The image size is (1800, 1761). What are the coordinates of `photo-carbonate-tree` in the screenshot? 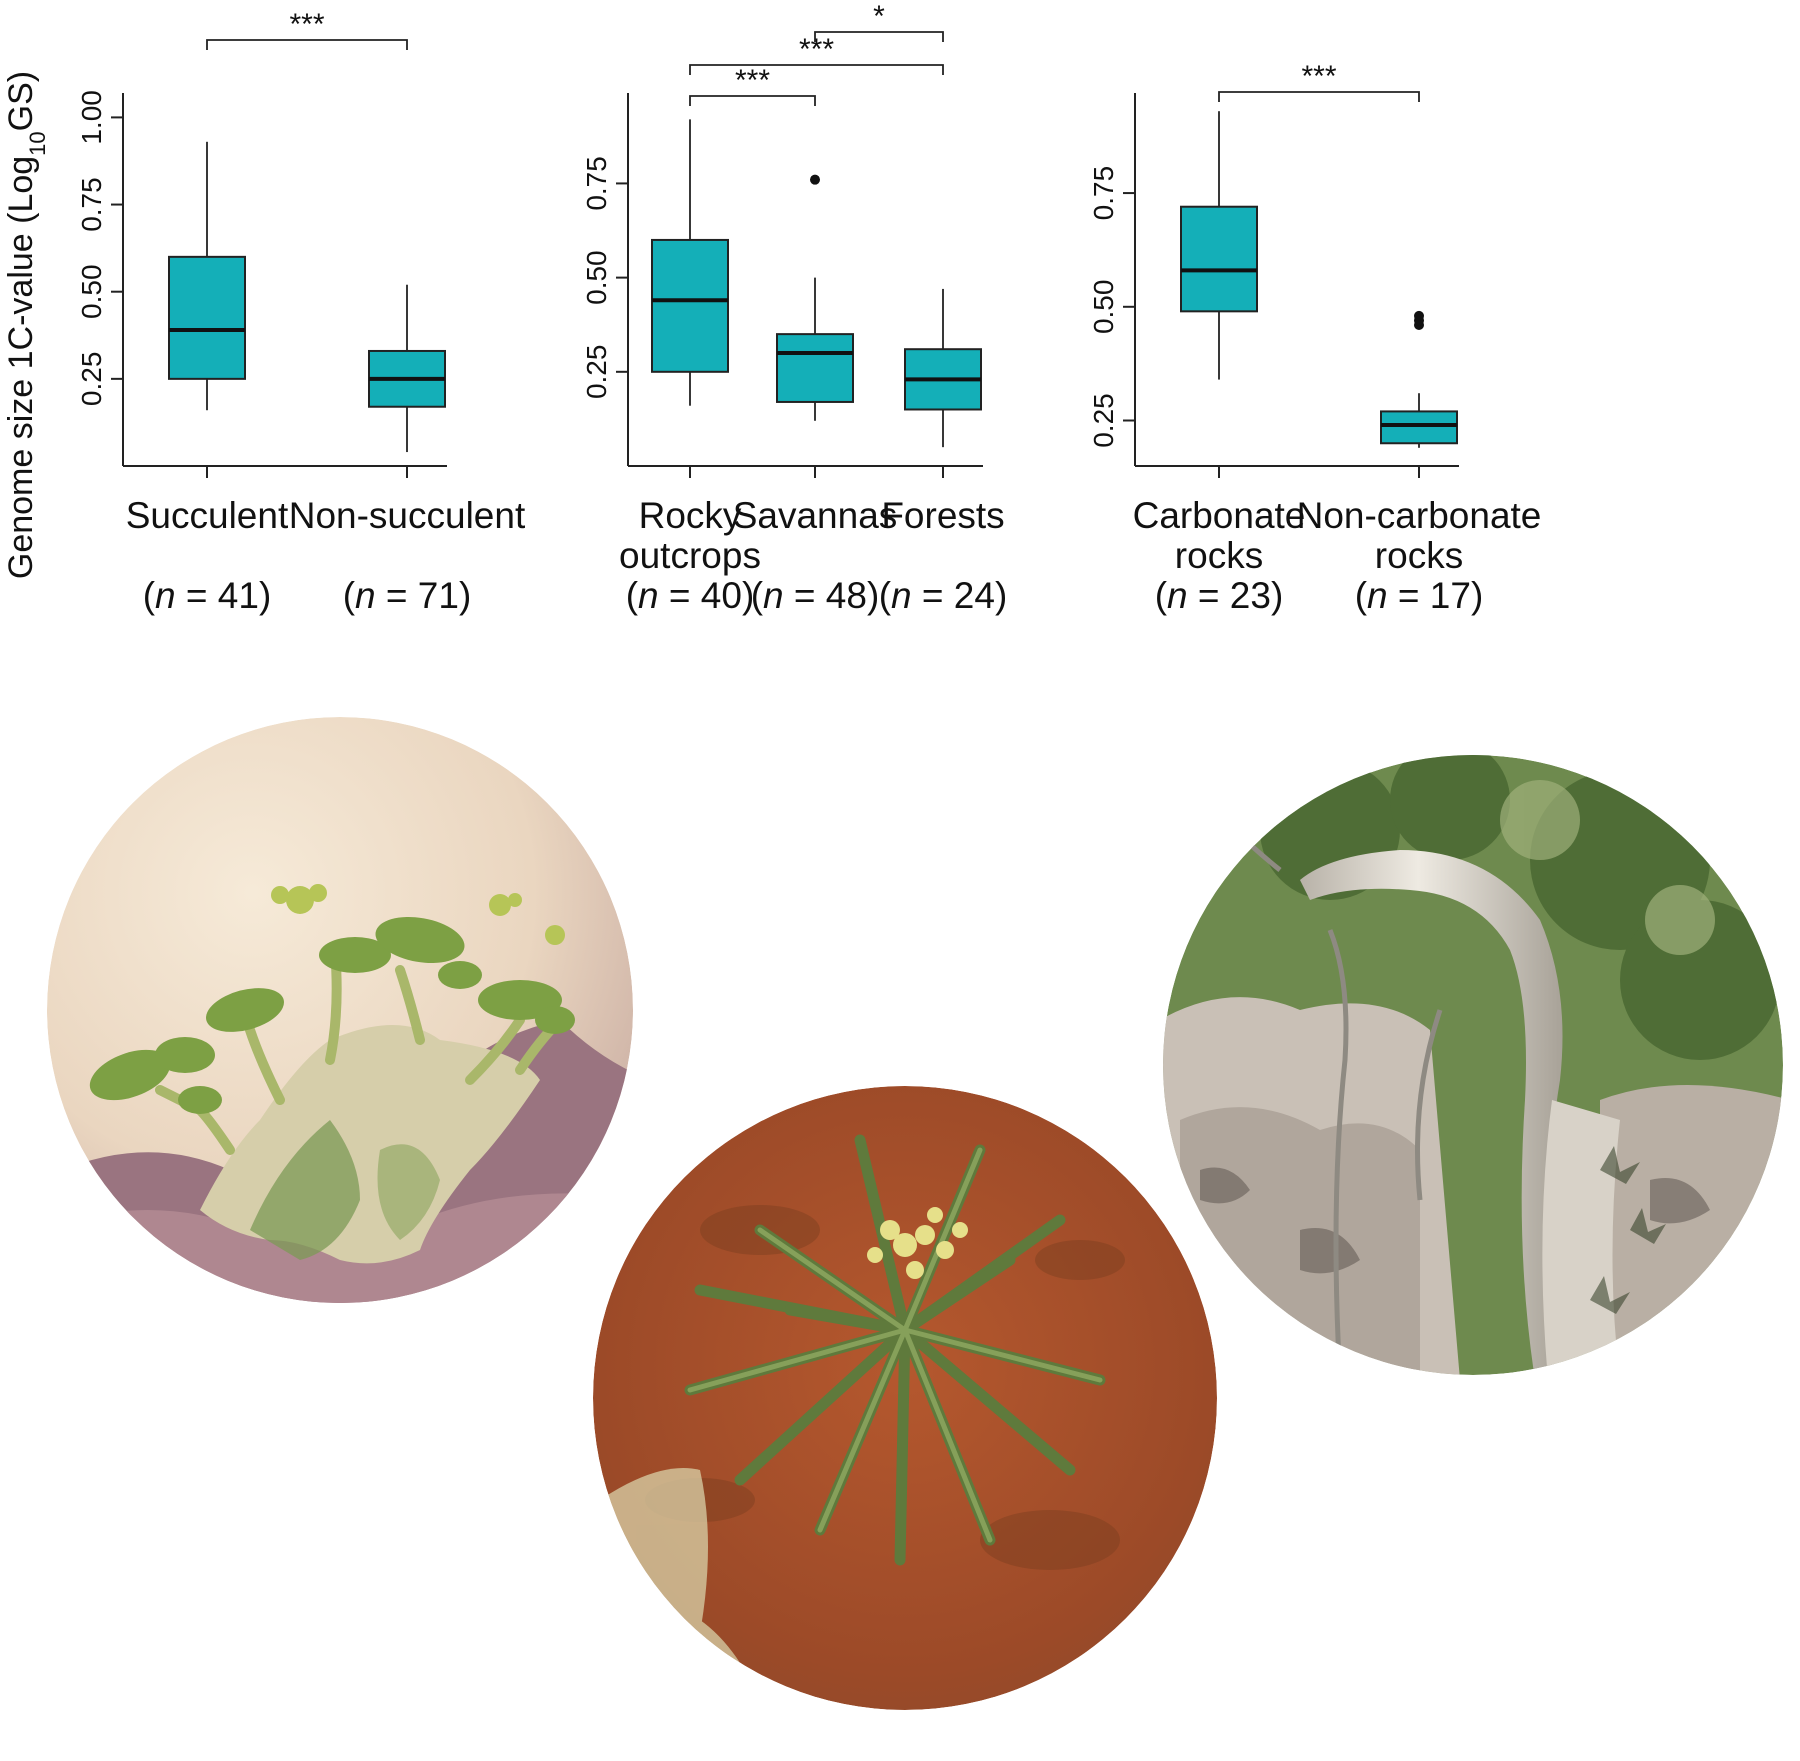 It's located at (1473, 1065).